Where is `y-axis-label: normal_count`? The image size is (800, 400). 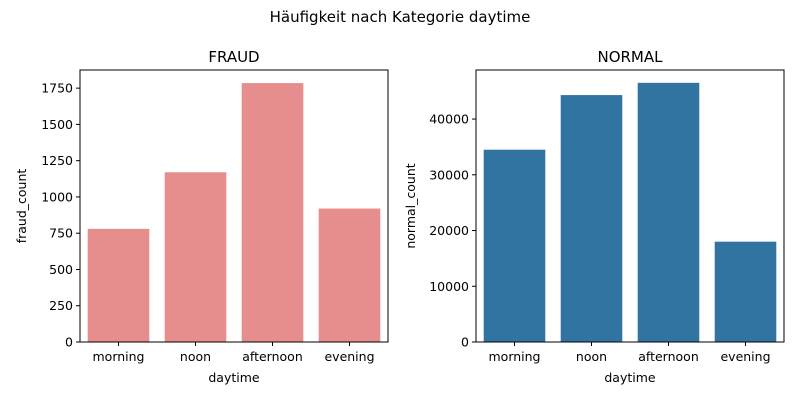 y-axis-label: normal_count is located at coordinates (410, 205).